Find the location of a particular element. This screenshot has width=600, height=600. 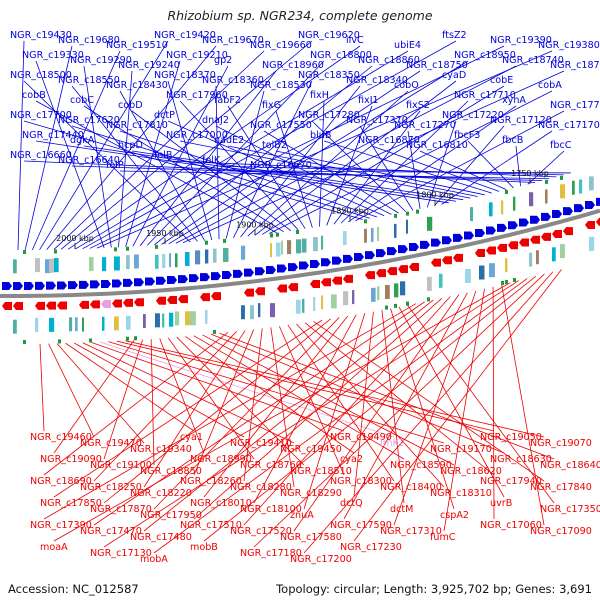

gene-label-forward: dgkA is located at coordinates (82, 140).